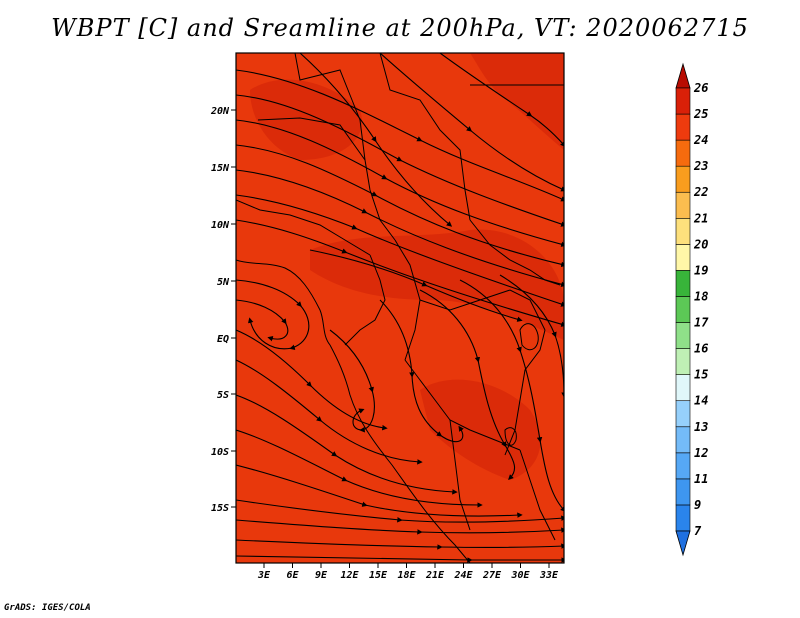 The width and height of the screenshot is (800, 618). I want to click on colorbar-label: 24, so click(700, 140).